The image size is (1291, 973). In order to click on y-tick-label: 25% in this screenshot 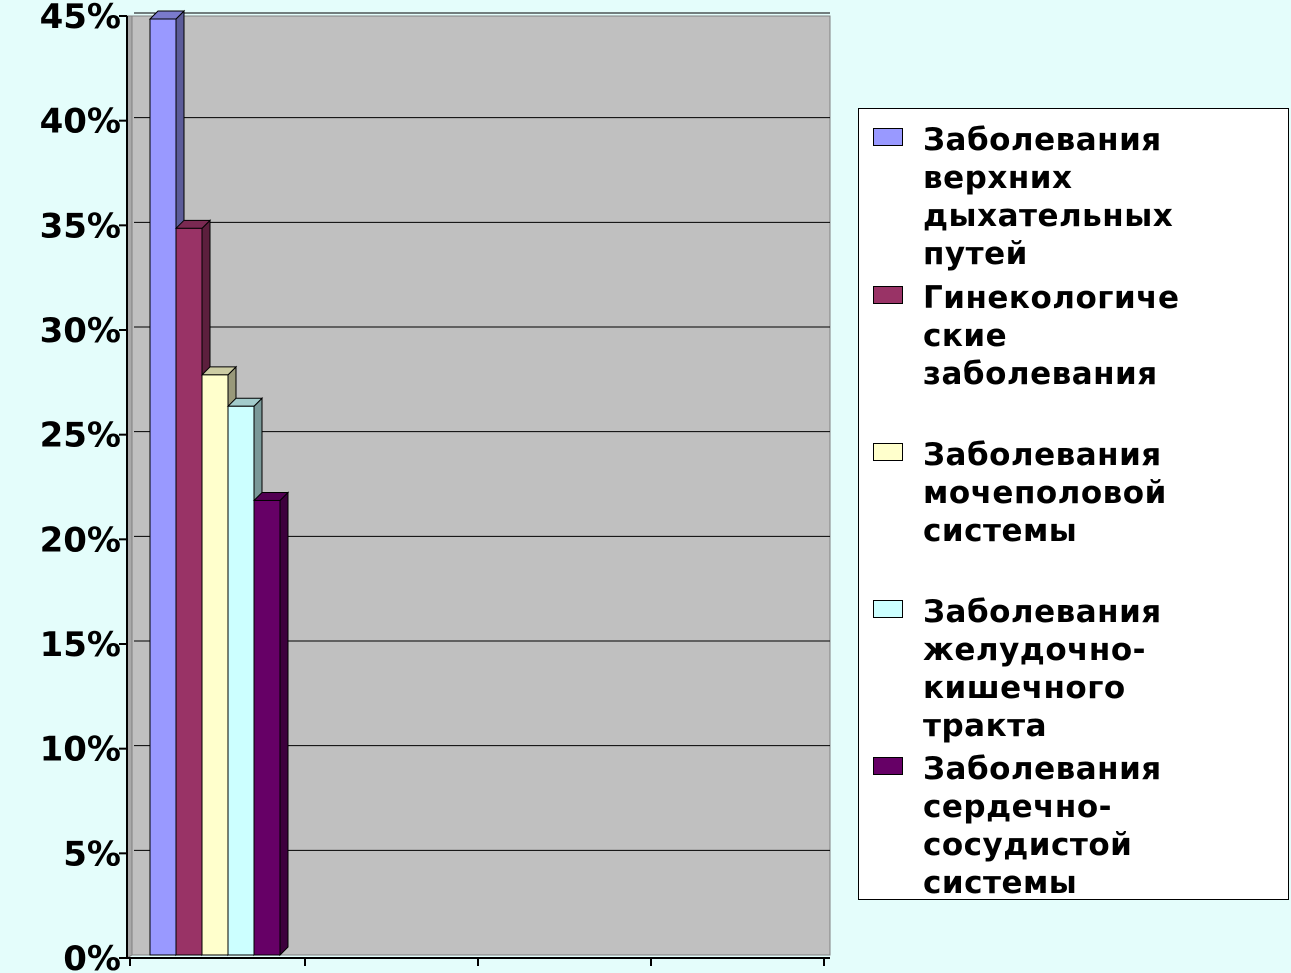, I will do `click(80, 436)`.